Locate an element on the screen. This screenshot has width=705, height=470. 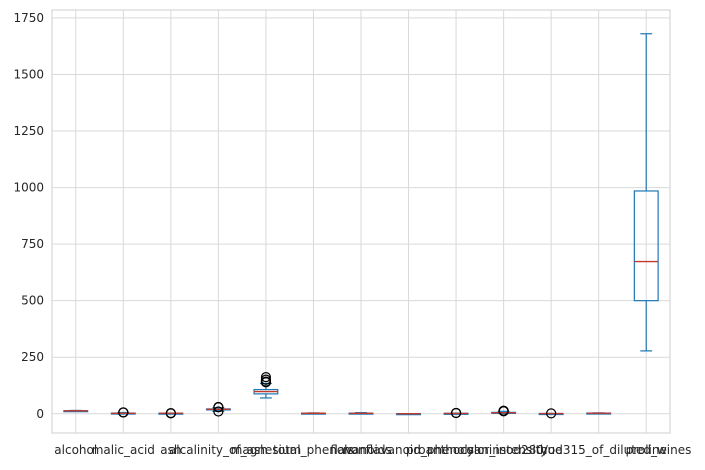
box-proanthocyanins is located at coordinates (456, 413).